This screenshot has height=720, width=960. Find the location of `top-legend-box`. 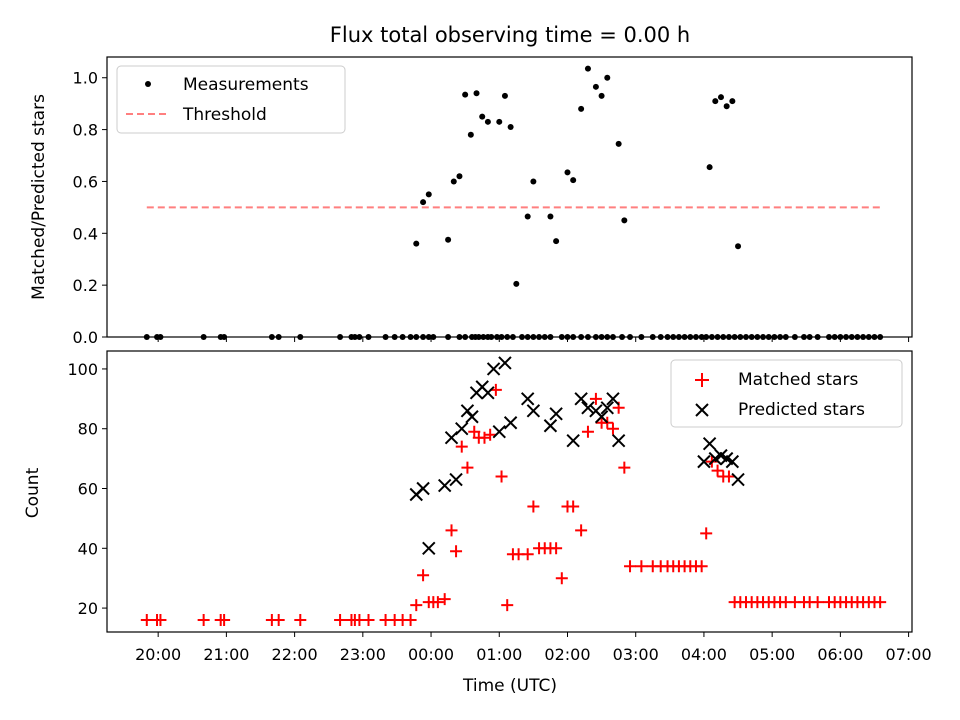

top-legend-box is located at coordinates (231, 99).